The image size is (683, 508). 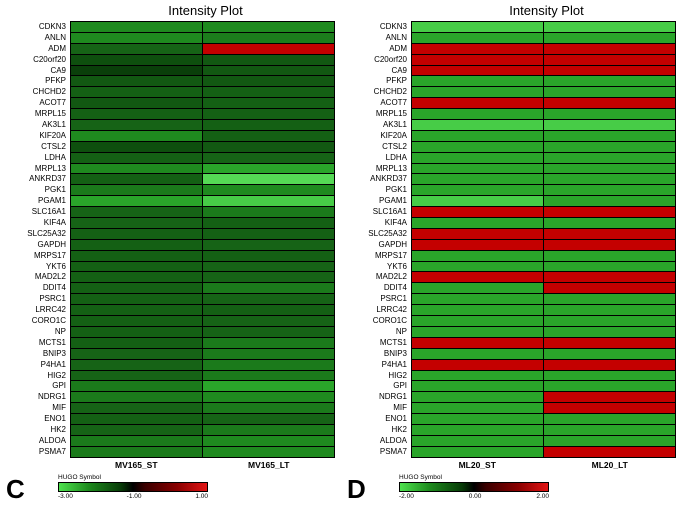 I want to click on heatmap-cell-CORO1C-ML20_LT, so click(x=609, y=321).